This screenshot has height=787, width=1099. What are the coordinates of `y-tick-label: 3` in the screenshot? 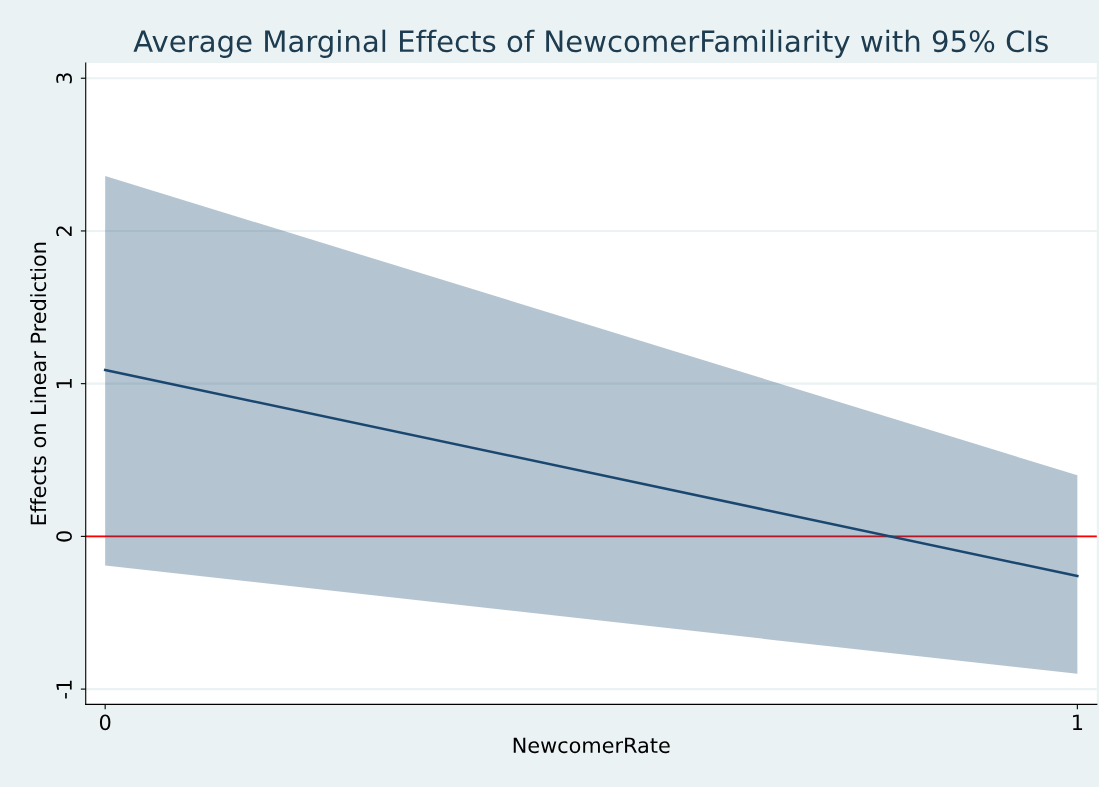 It's located at (64, 78).